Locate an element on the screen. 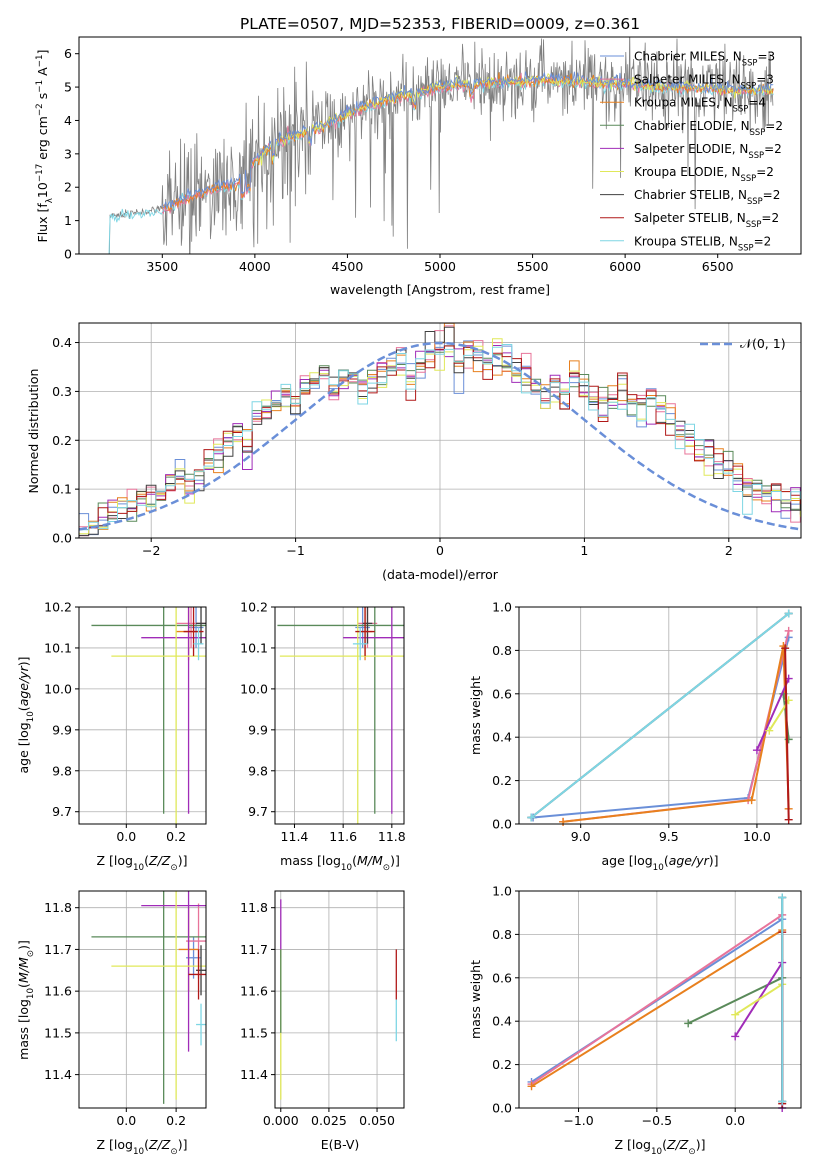 The image size is (819, 1170). x-tick-label: 0.050 is located at coordinates (377, 1120).